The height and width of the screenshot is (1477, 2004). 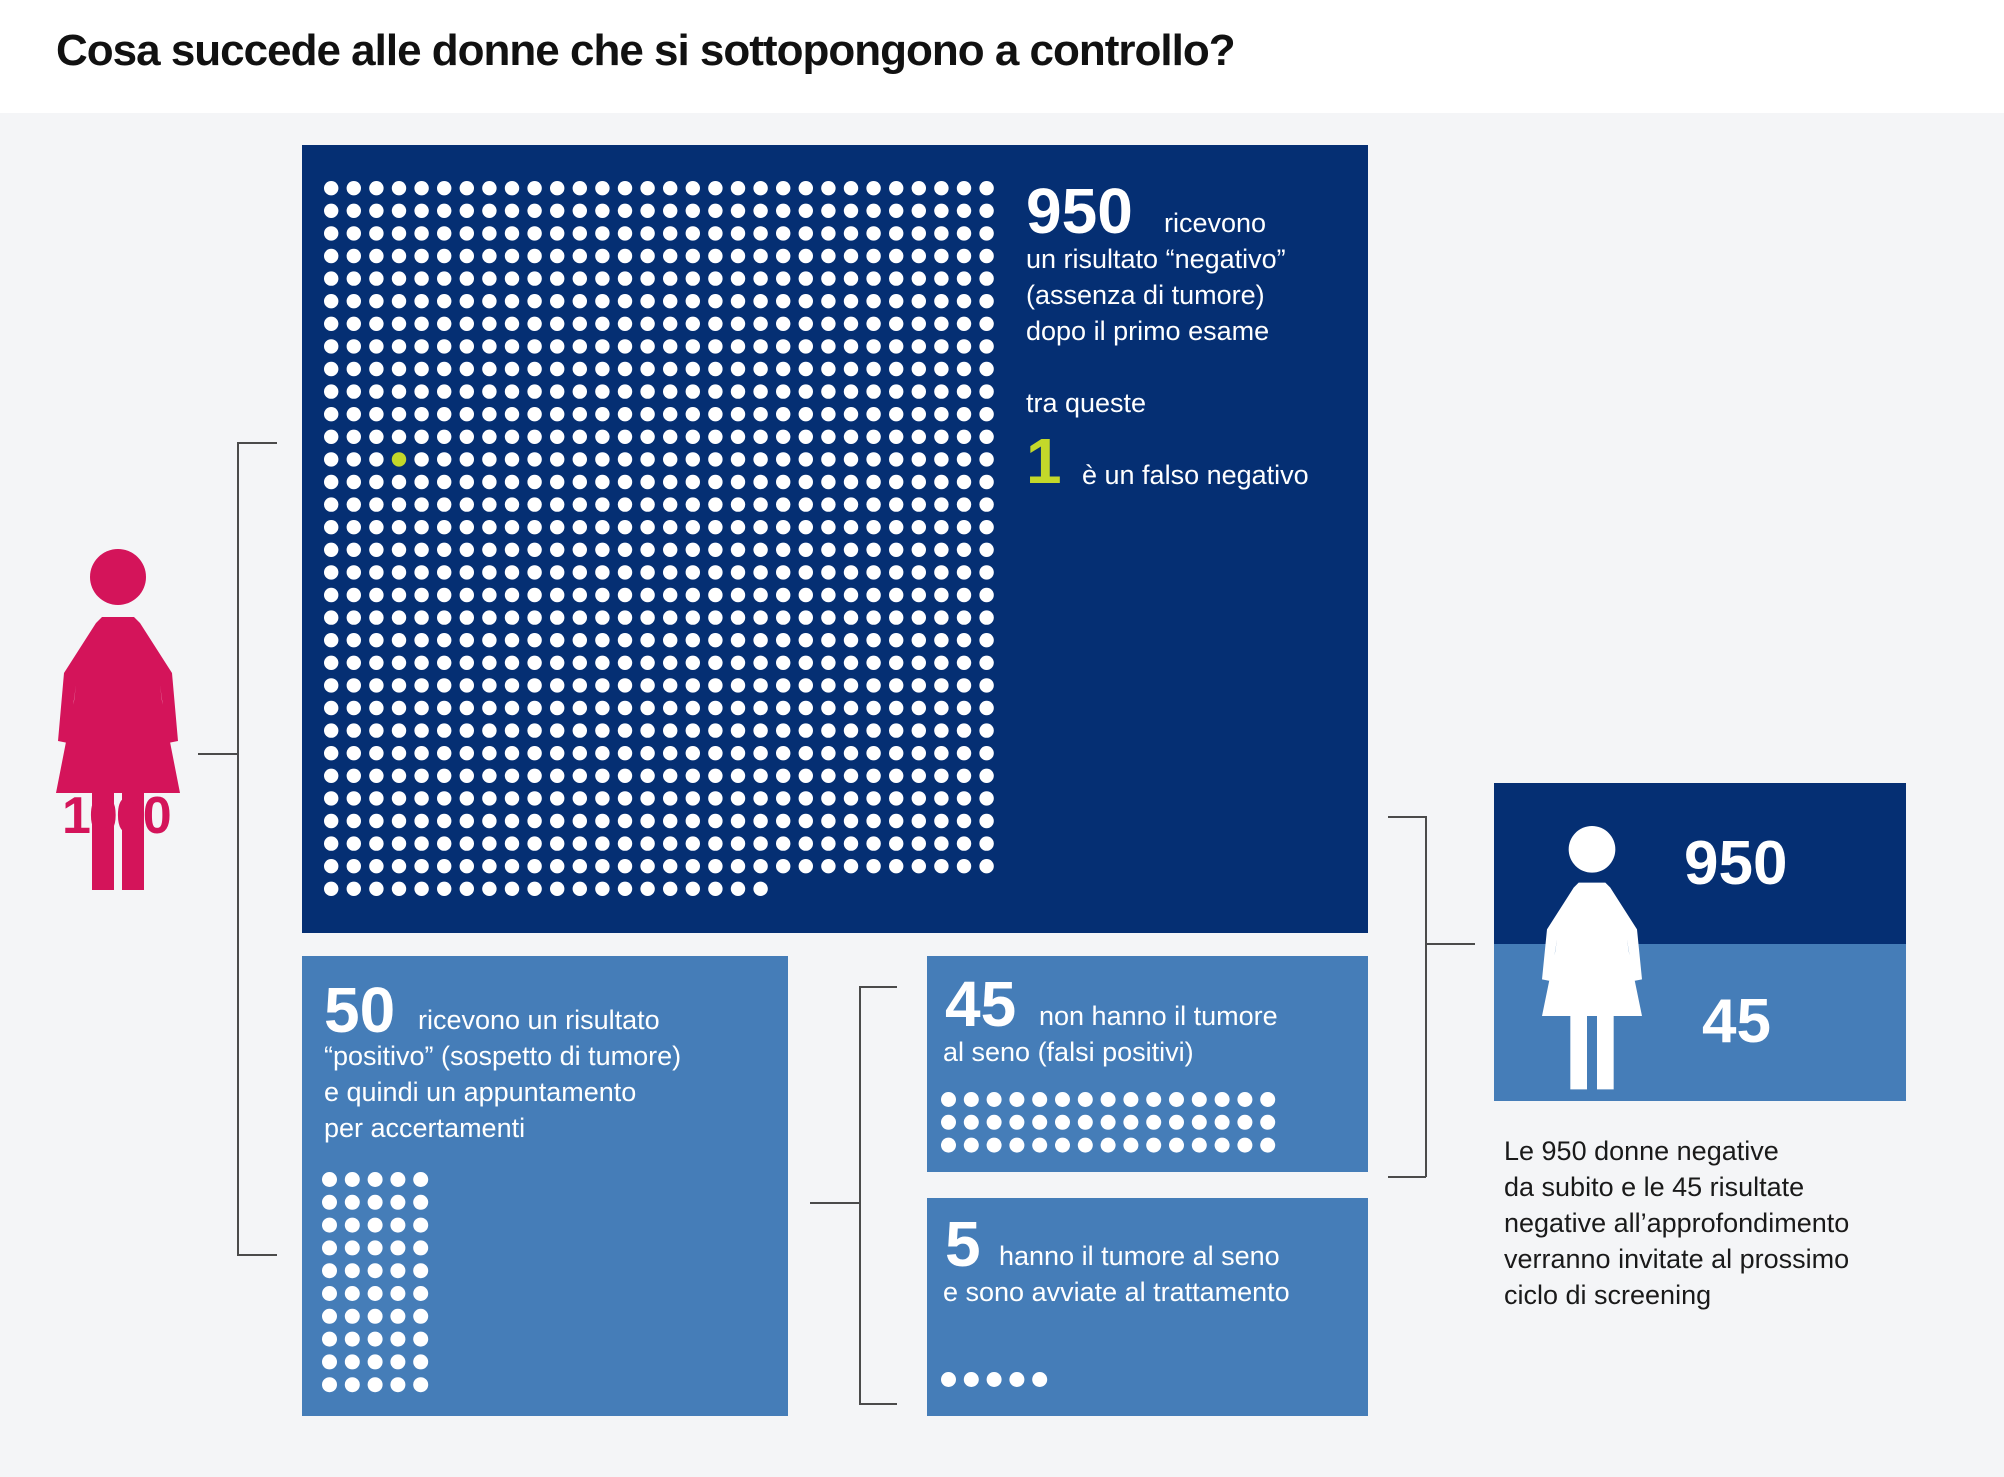 I want to click on false-negative-text: è un falso negativo, so click(x=1195, y=475).